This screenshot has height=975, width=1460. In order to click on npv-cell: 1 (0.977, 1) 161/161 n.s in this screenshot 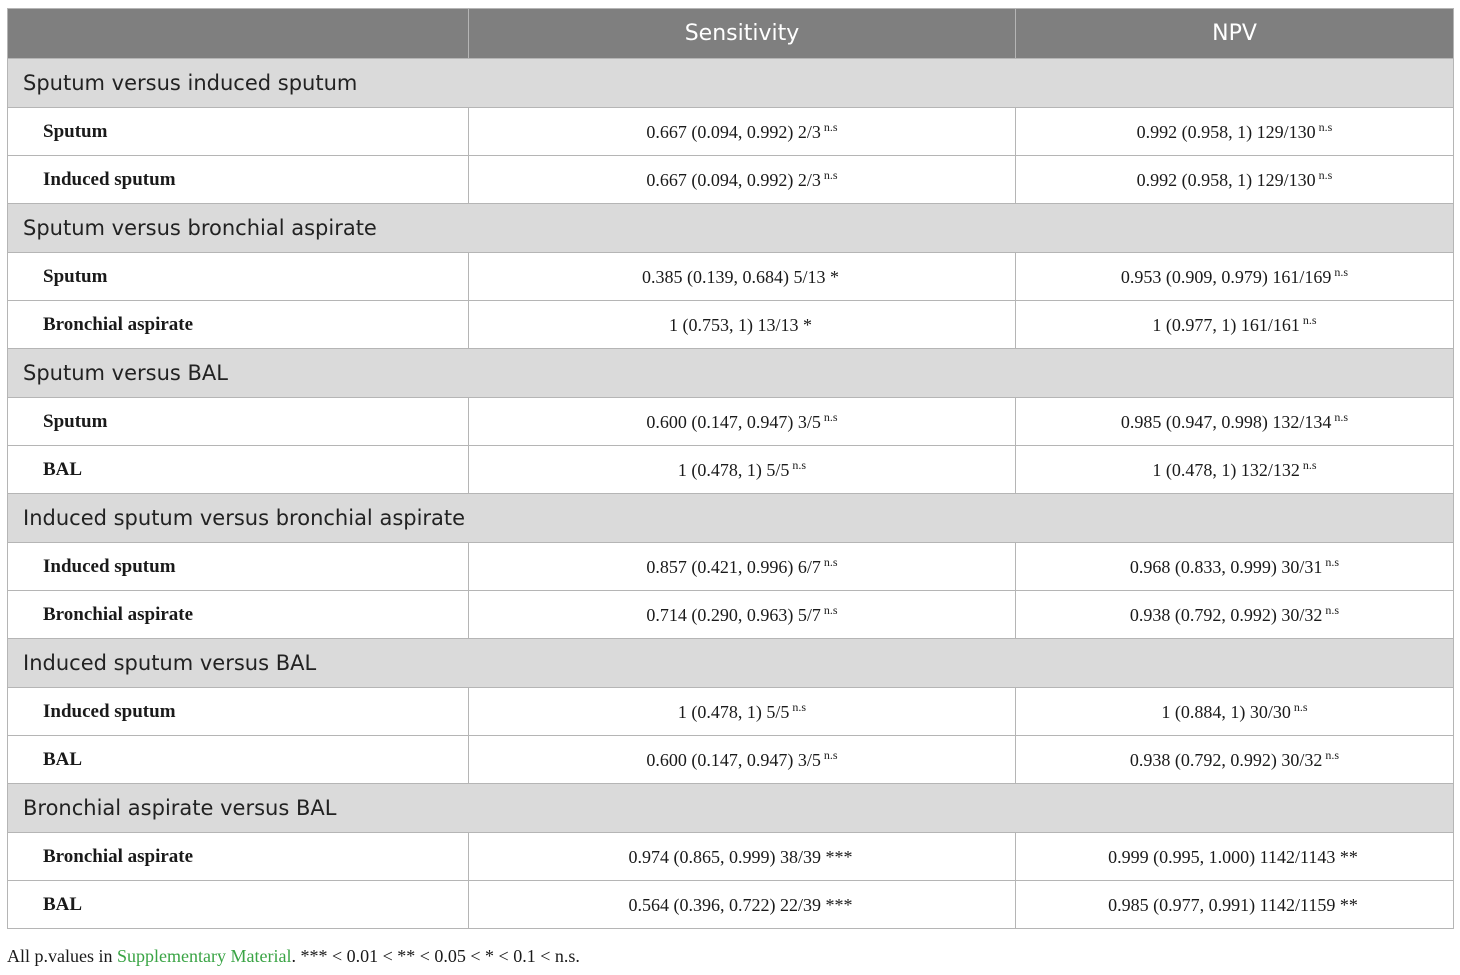, I will do `click(1234, 324)`.